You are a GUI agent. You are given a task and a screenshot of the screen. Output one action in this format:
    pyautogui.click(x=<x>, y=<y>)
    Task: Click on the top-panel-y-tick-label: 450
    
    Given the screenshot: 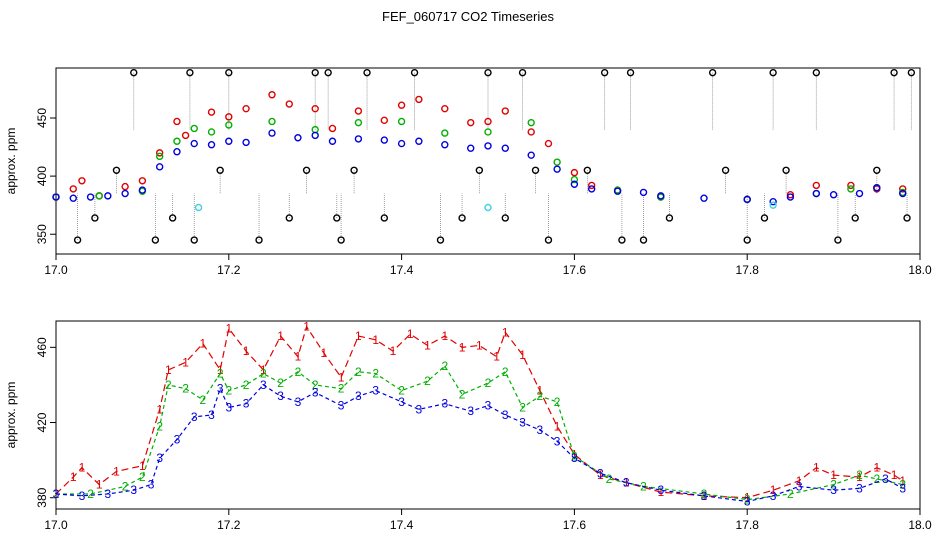 What is the action you would take?
    pyautogui.click(x=42, y=118)
    